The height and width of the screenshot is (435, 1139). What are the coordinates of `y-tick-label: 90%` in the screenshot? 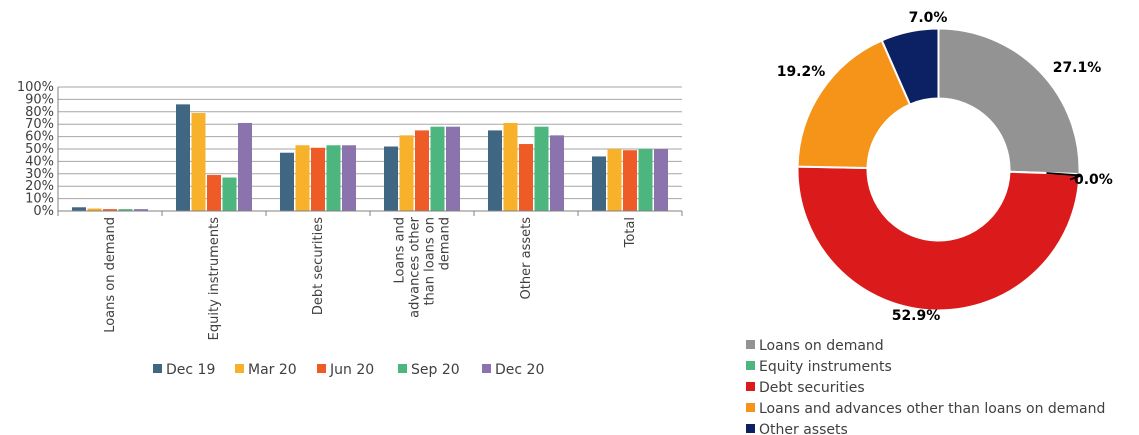 It's located at (39, 99).